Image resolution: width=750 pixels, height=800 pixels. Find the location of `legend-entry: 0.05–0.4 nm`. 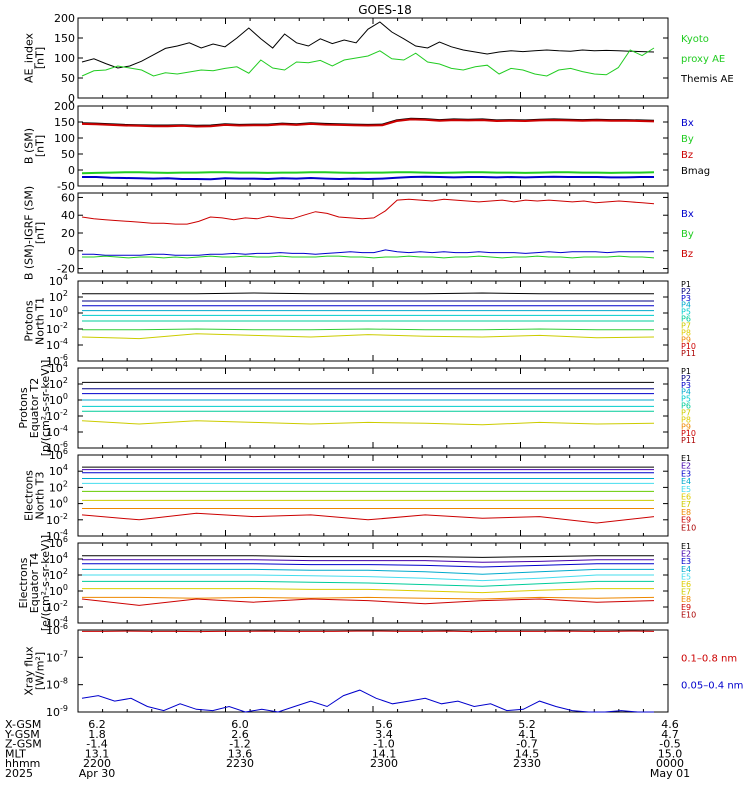

legend-entry: 0.05–0.4 nm is located at coordinates (712, 686).